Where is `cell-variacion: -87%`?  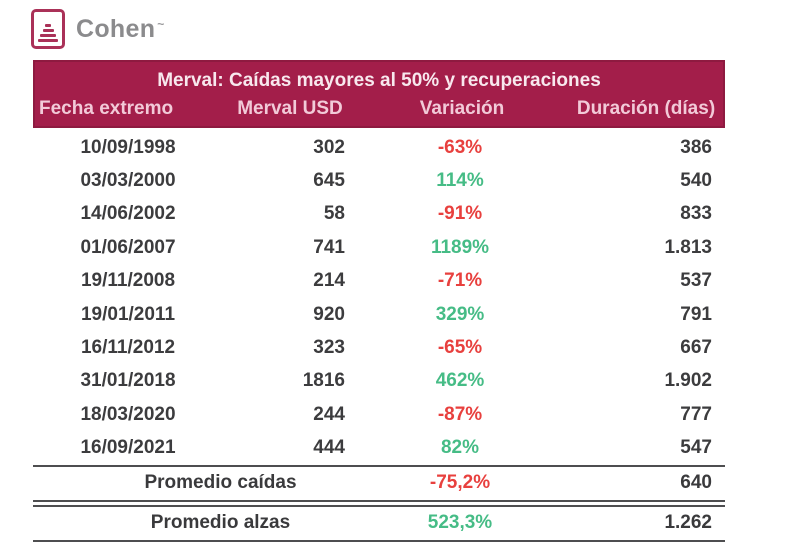
cell-variacion: -87% is located at coordinates (460, 414).